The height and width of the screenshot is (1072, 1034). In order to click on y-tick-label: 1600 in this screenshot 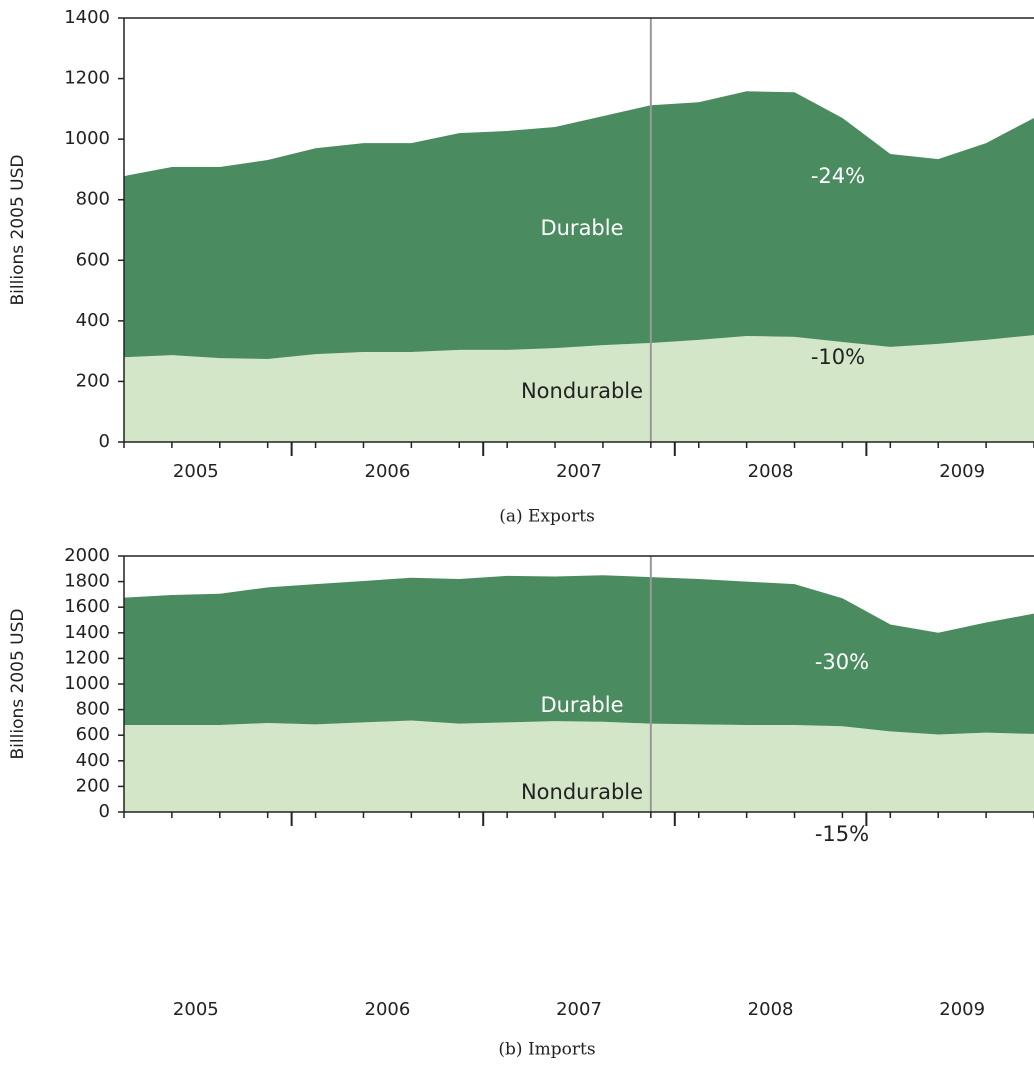, I will do `click(87, 606)`.